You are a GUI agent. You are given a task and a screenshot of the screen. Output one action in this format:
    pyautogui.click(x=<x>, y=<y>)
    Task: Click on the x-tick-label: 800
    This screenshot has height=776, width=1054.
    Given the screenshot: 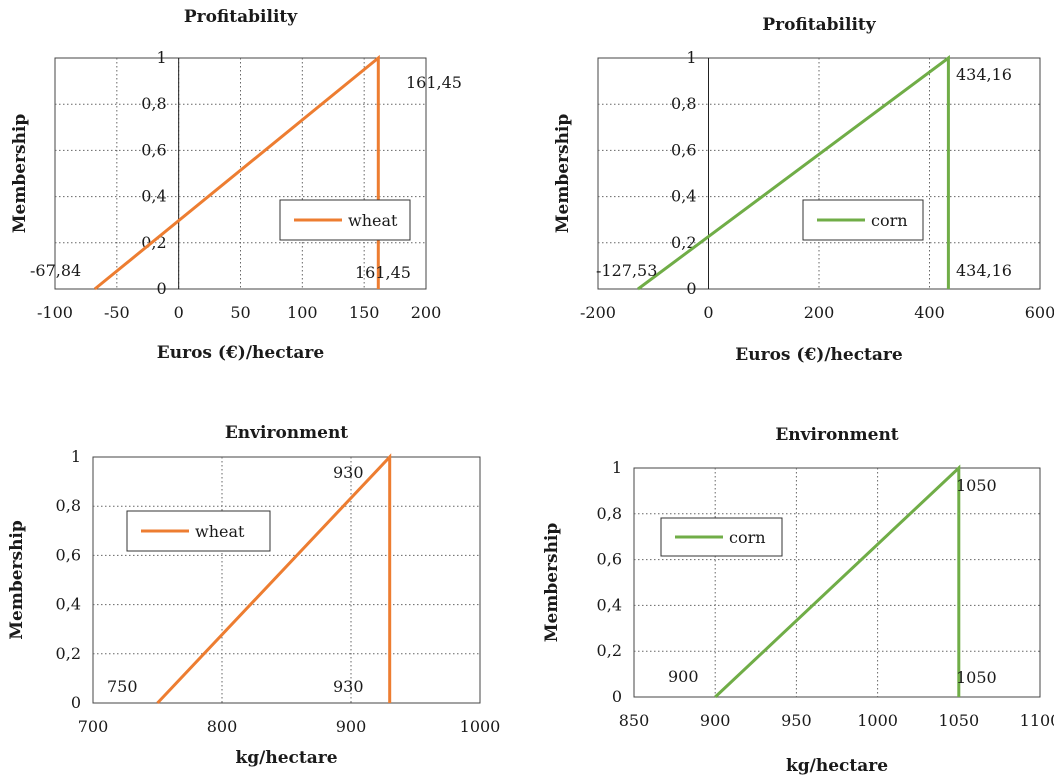 What is the action you would take?
    pyautogui.click(x=222, y=726)
    